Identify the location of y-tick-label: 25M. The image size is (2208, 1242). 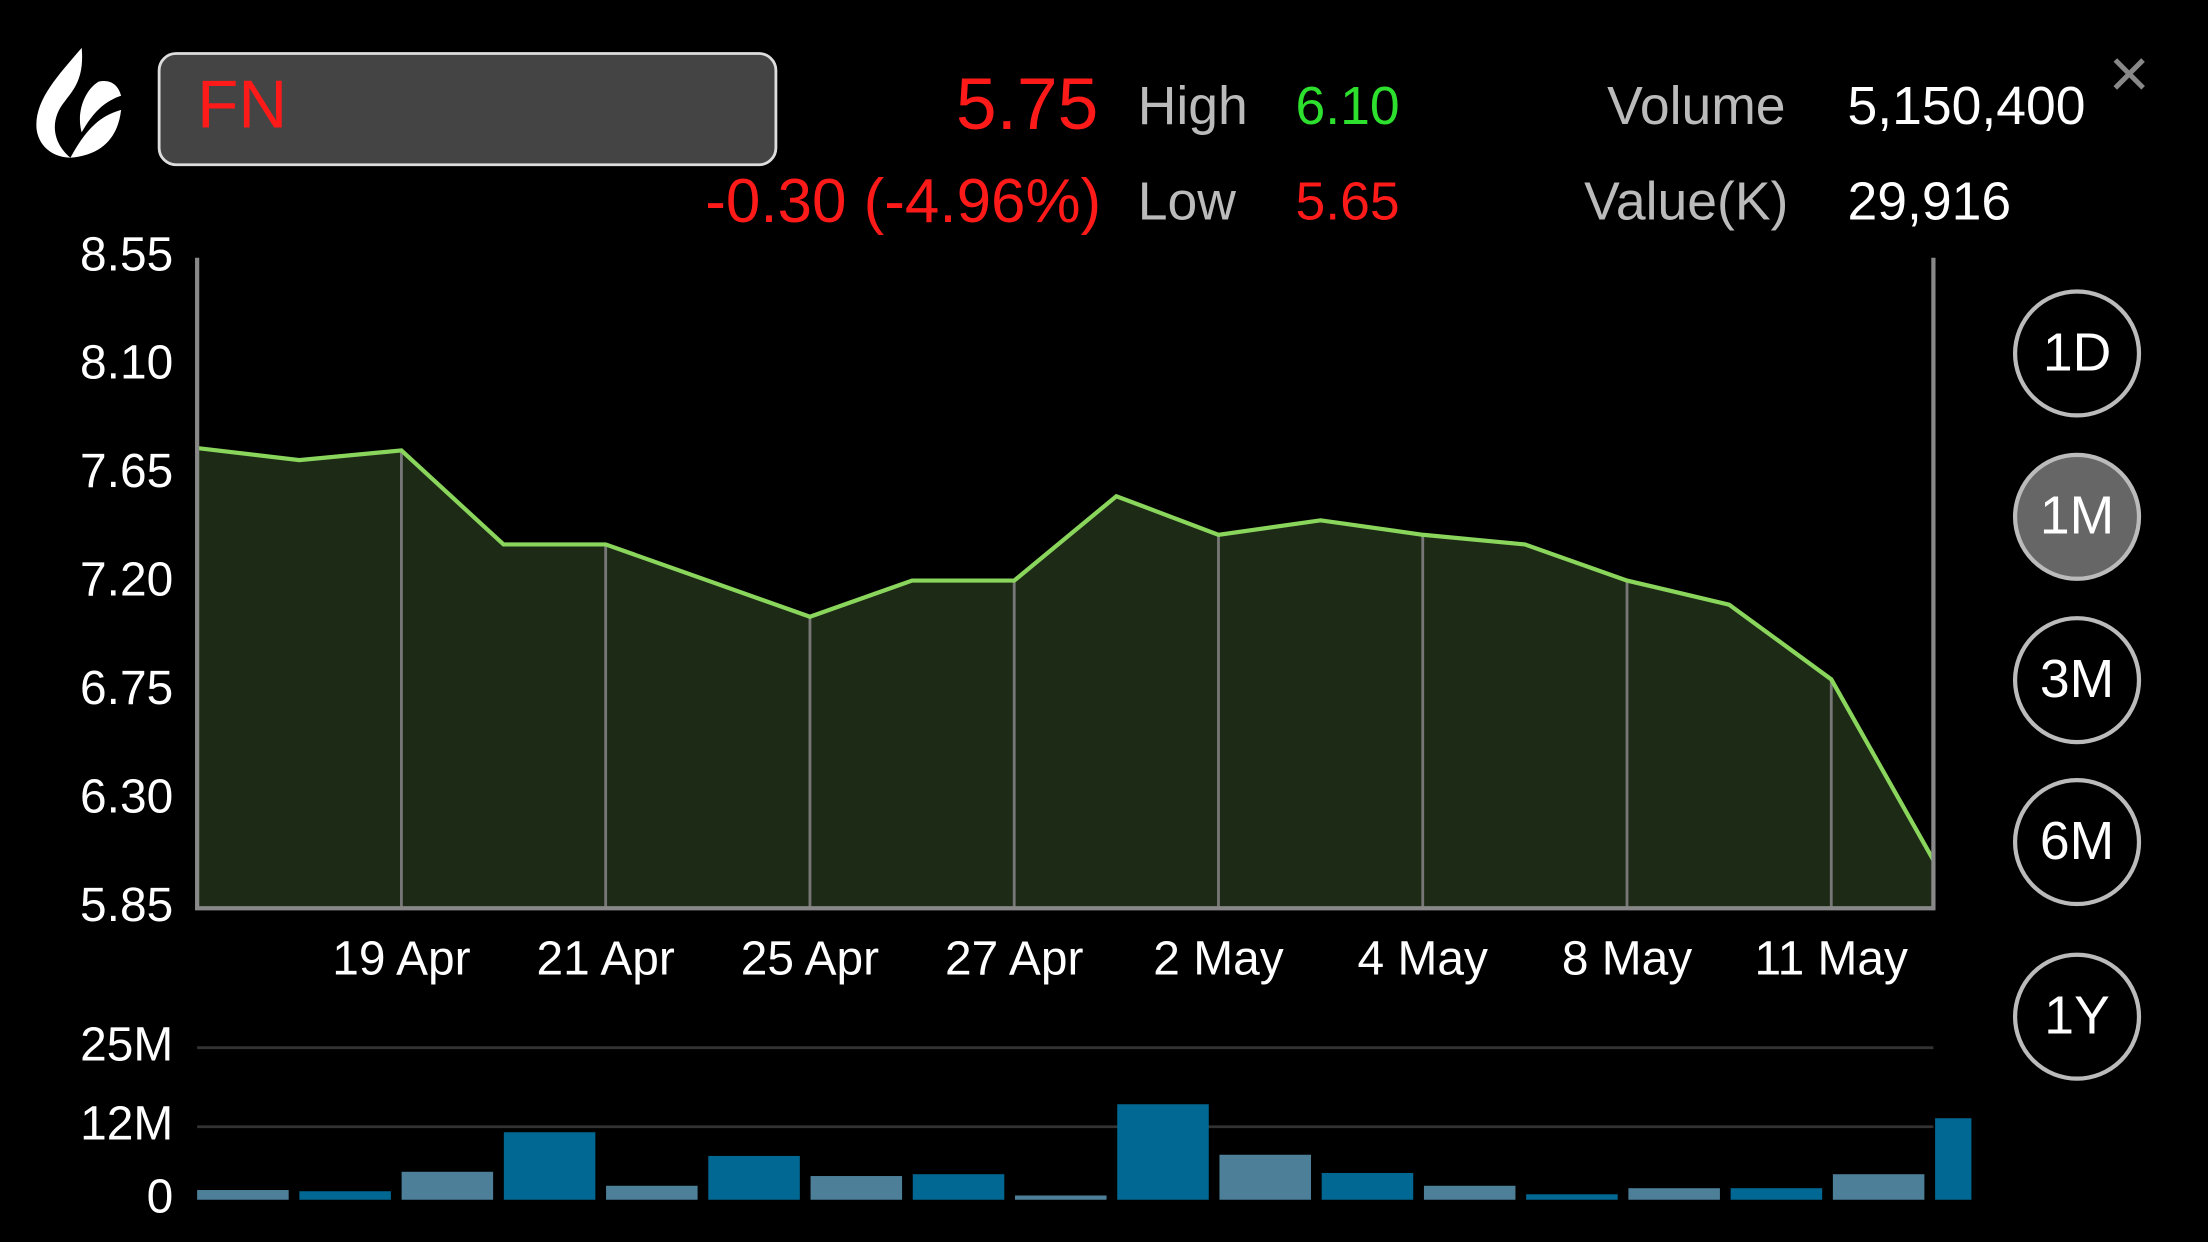
(126, 1044).